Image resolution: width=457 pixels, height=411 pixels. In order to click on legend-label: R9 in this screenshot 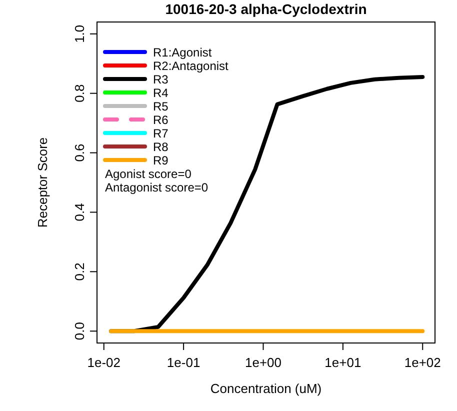, I will do `click(161, 161)`.